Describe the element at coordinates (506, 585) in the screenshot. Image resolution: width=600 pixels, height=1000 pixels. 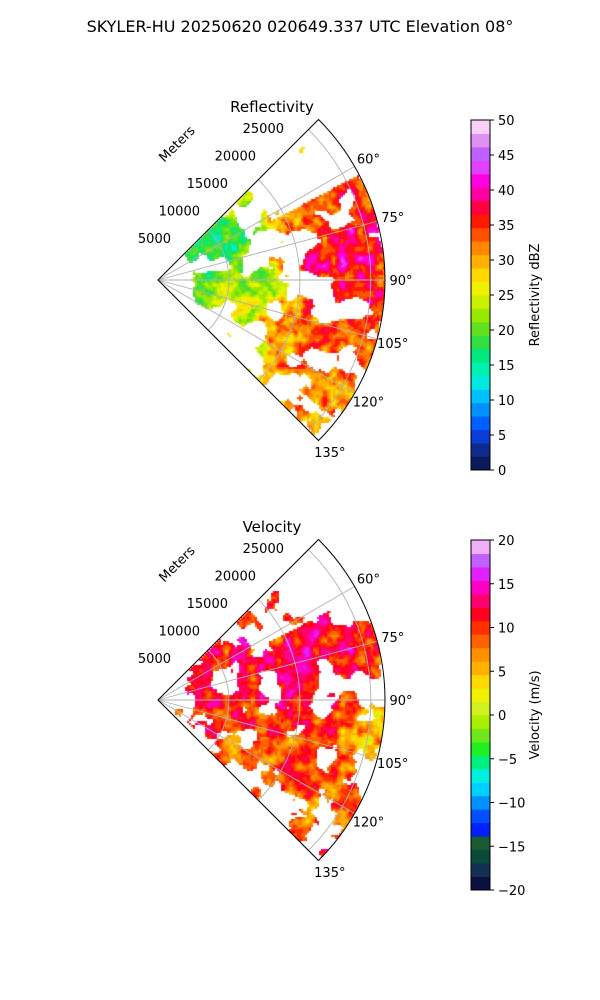
I see `colorbar-tick-label: 15` at that location.